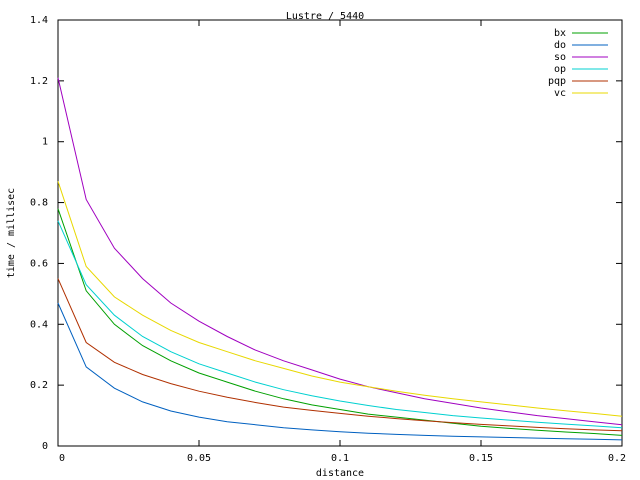 This screenshot has width=640, height=480. I want to click on y-tick-label: 0.4, so click(39, 324).